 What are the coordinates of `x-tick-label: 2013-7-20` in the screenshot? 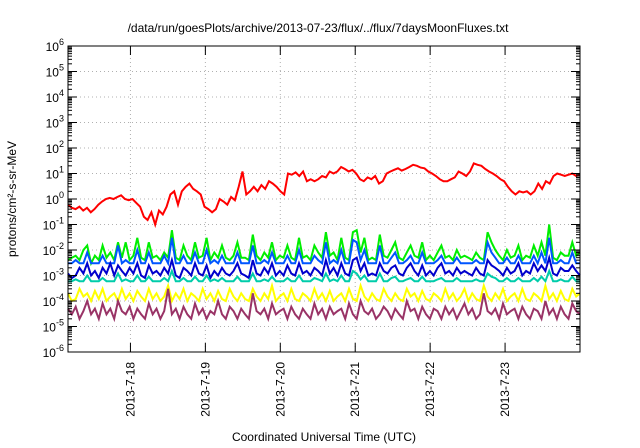 It's located at (280, 389).